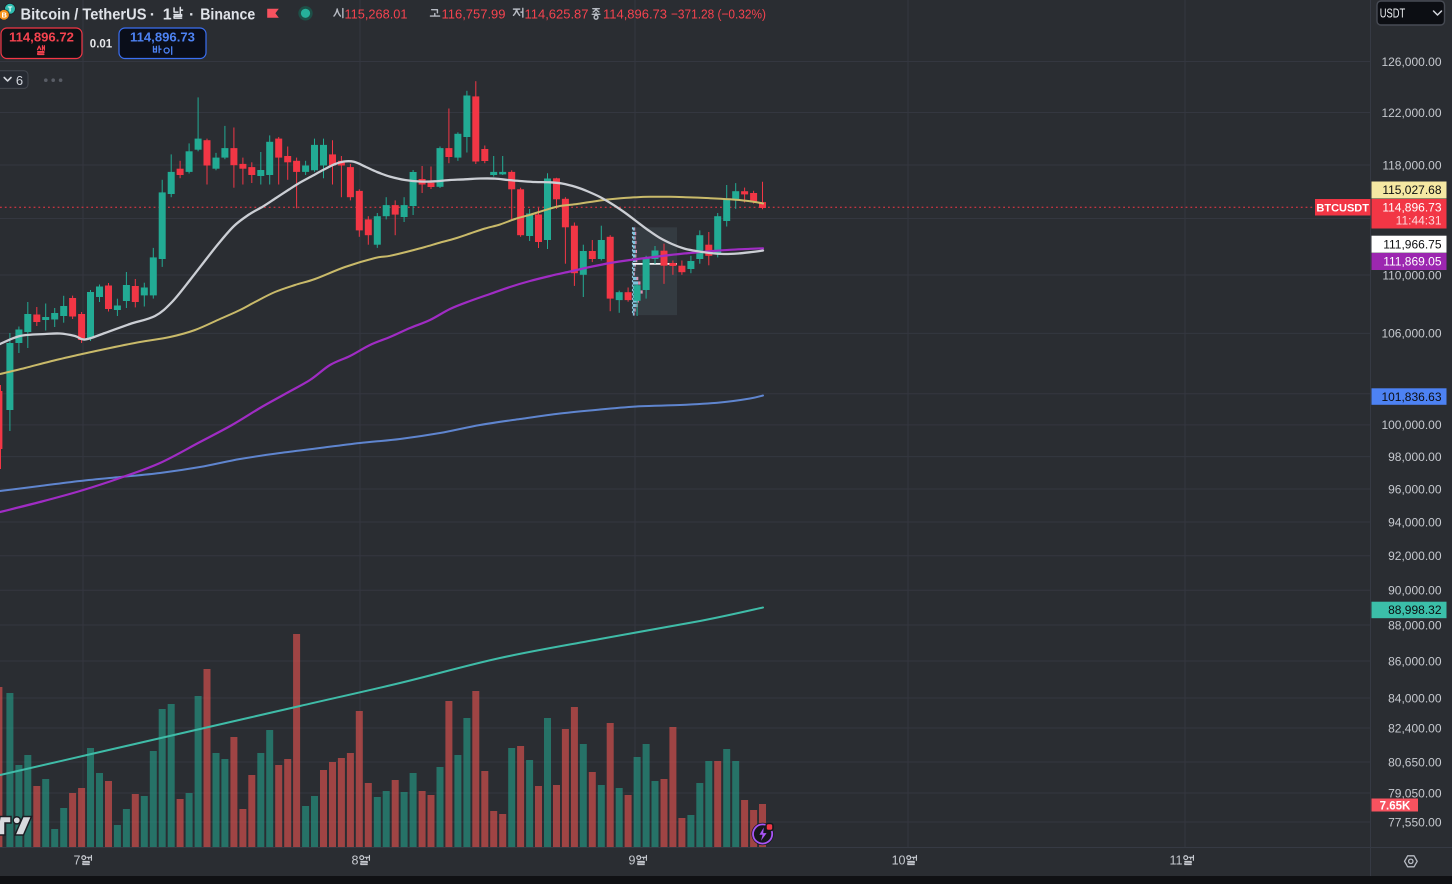  Describe the element at coordinates (1415, 522) in the screenshot. I see `svg-text: 94,000.00` at that location.